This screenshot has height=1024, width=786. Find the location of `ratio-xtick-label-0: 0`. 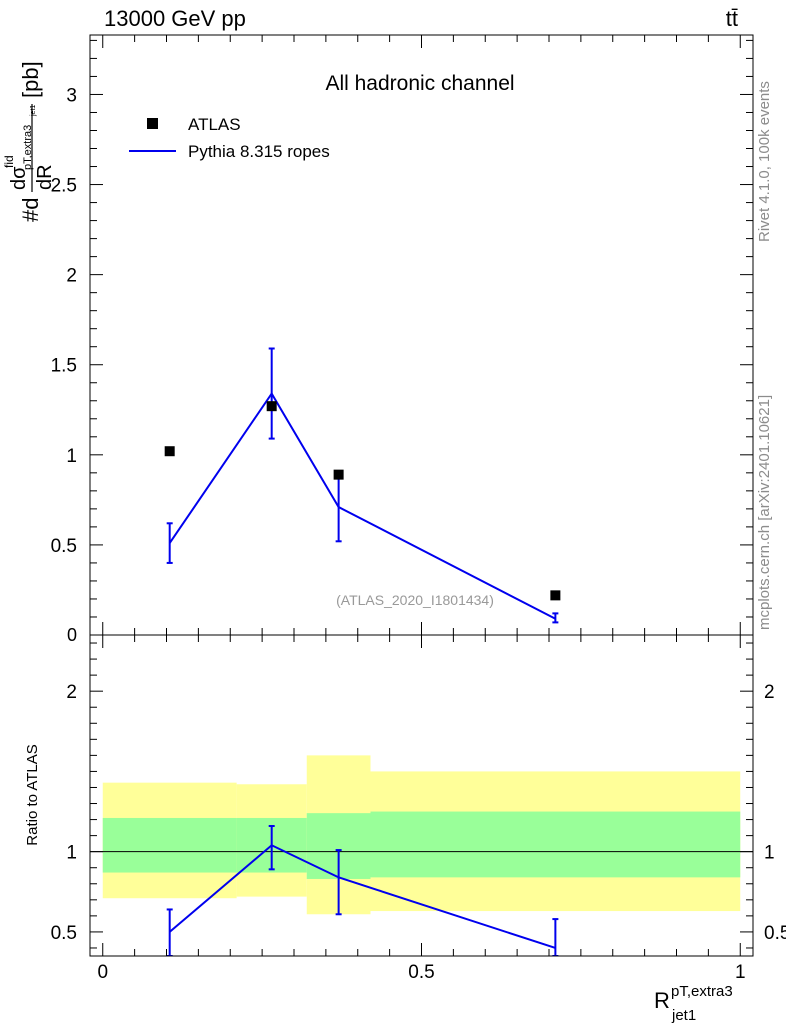

ratio-xtick-label-0: 0 is located at coordinates (102, 972).